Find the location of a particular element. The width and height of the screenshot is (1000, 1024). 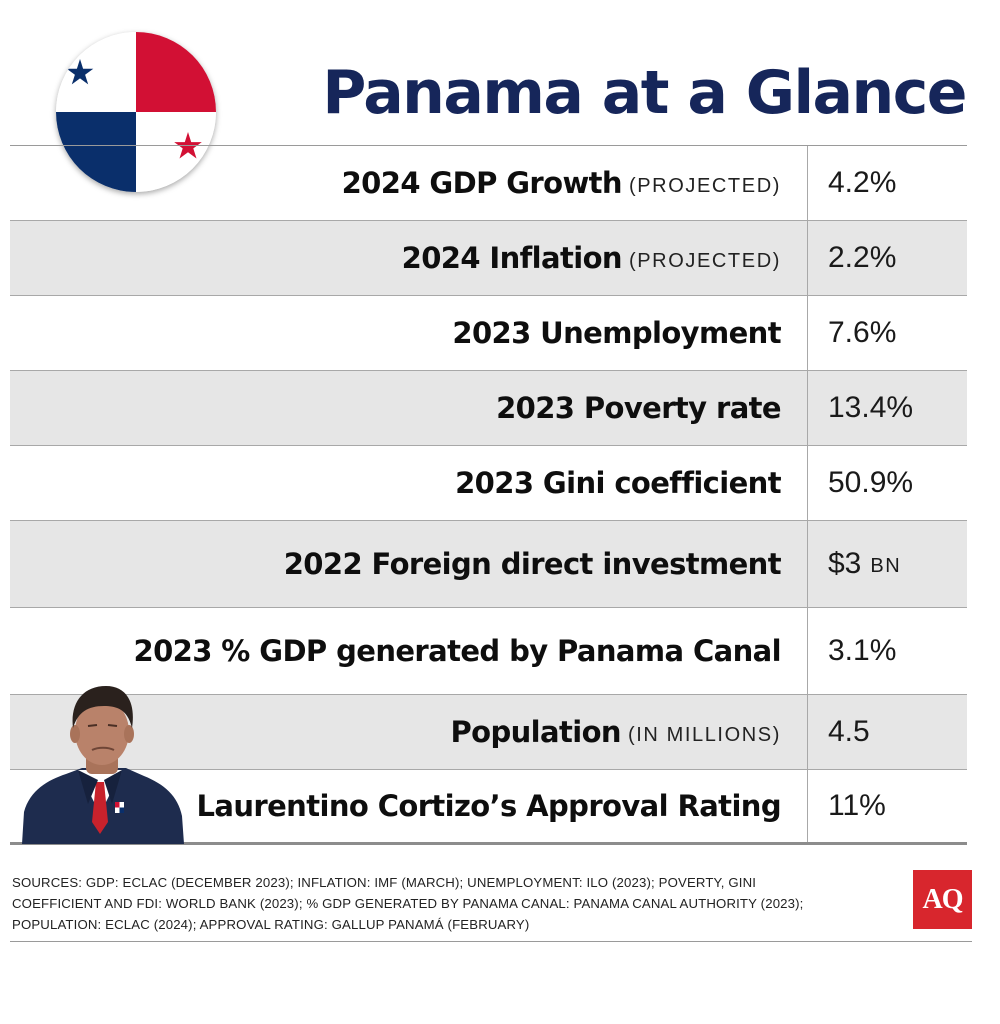

row-label-text: Laurentino Cortizo’s Approval Rating is located at coordinates (489, 806).